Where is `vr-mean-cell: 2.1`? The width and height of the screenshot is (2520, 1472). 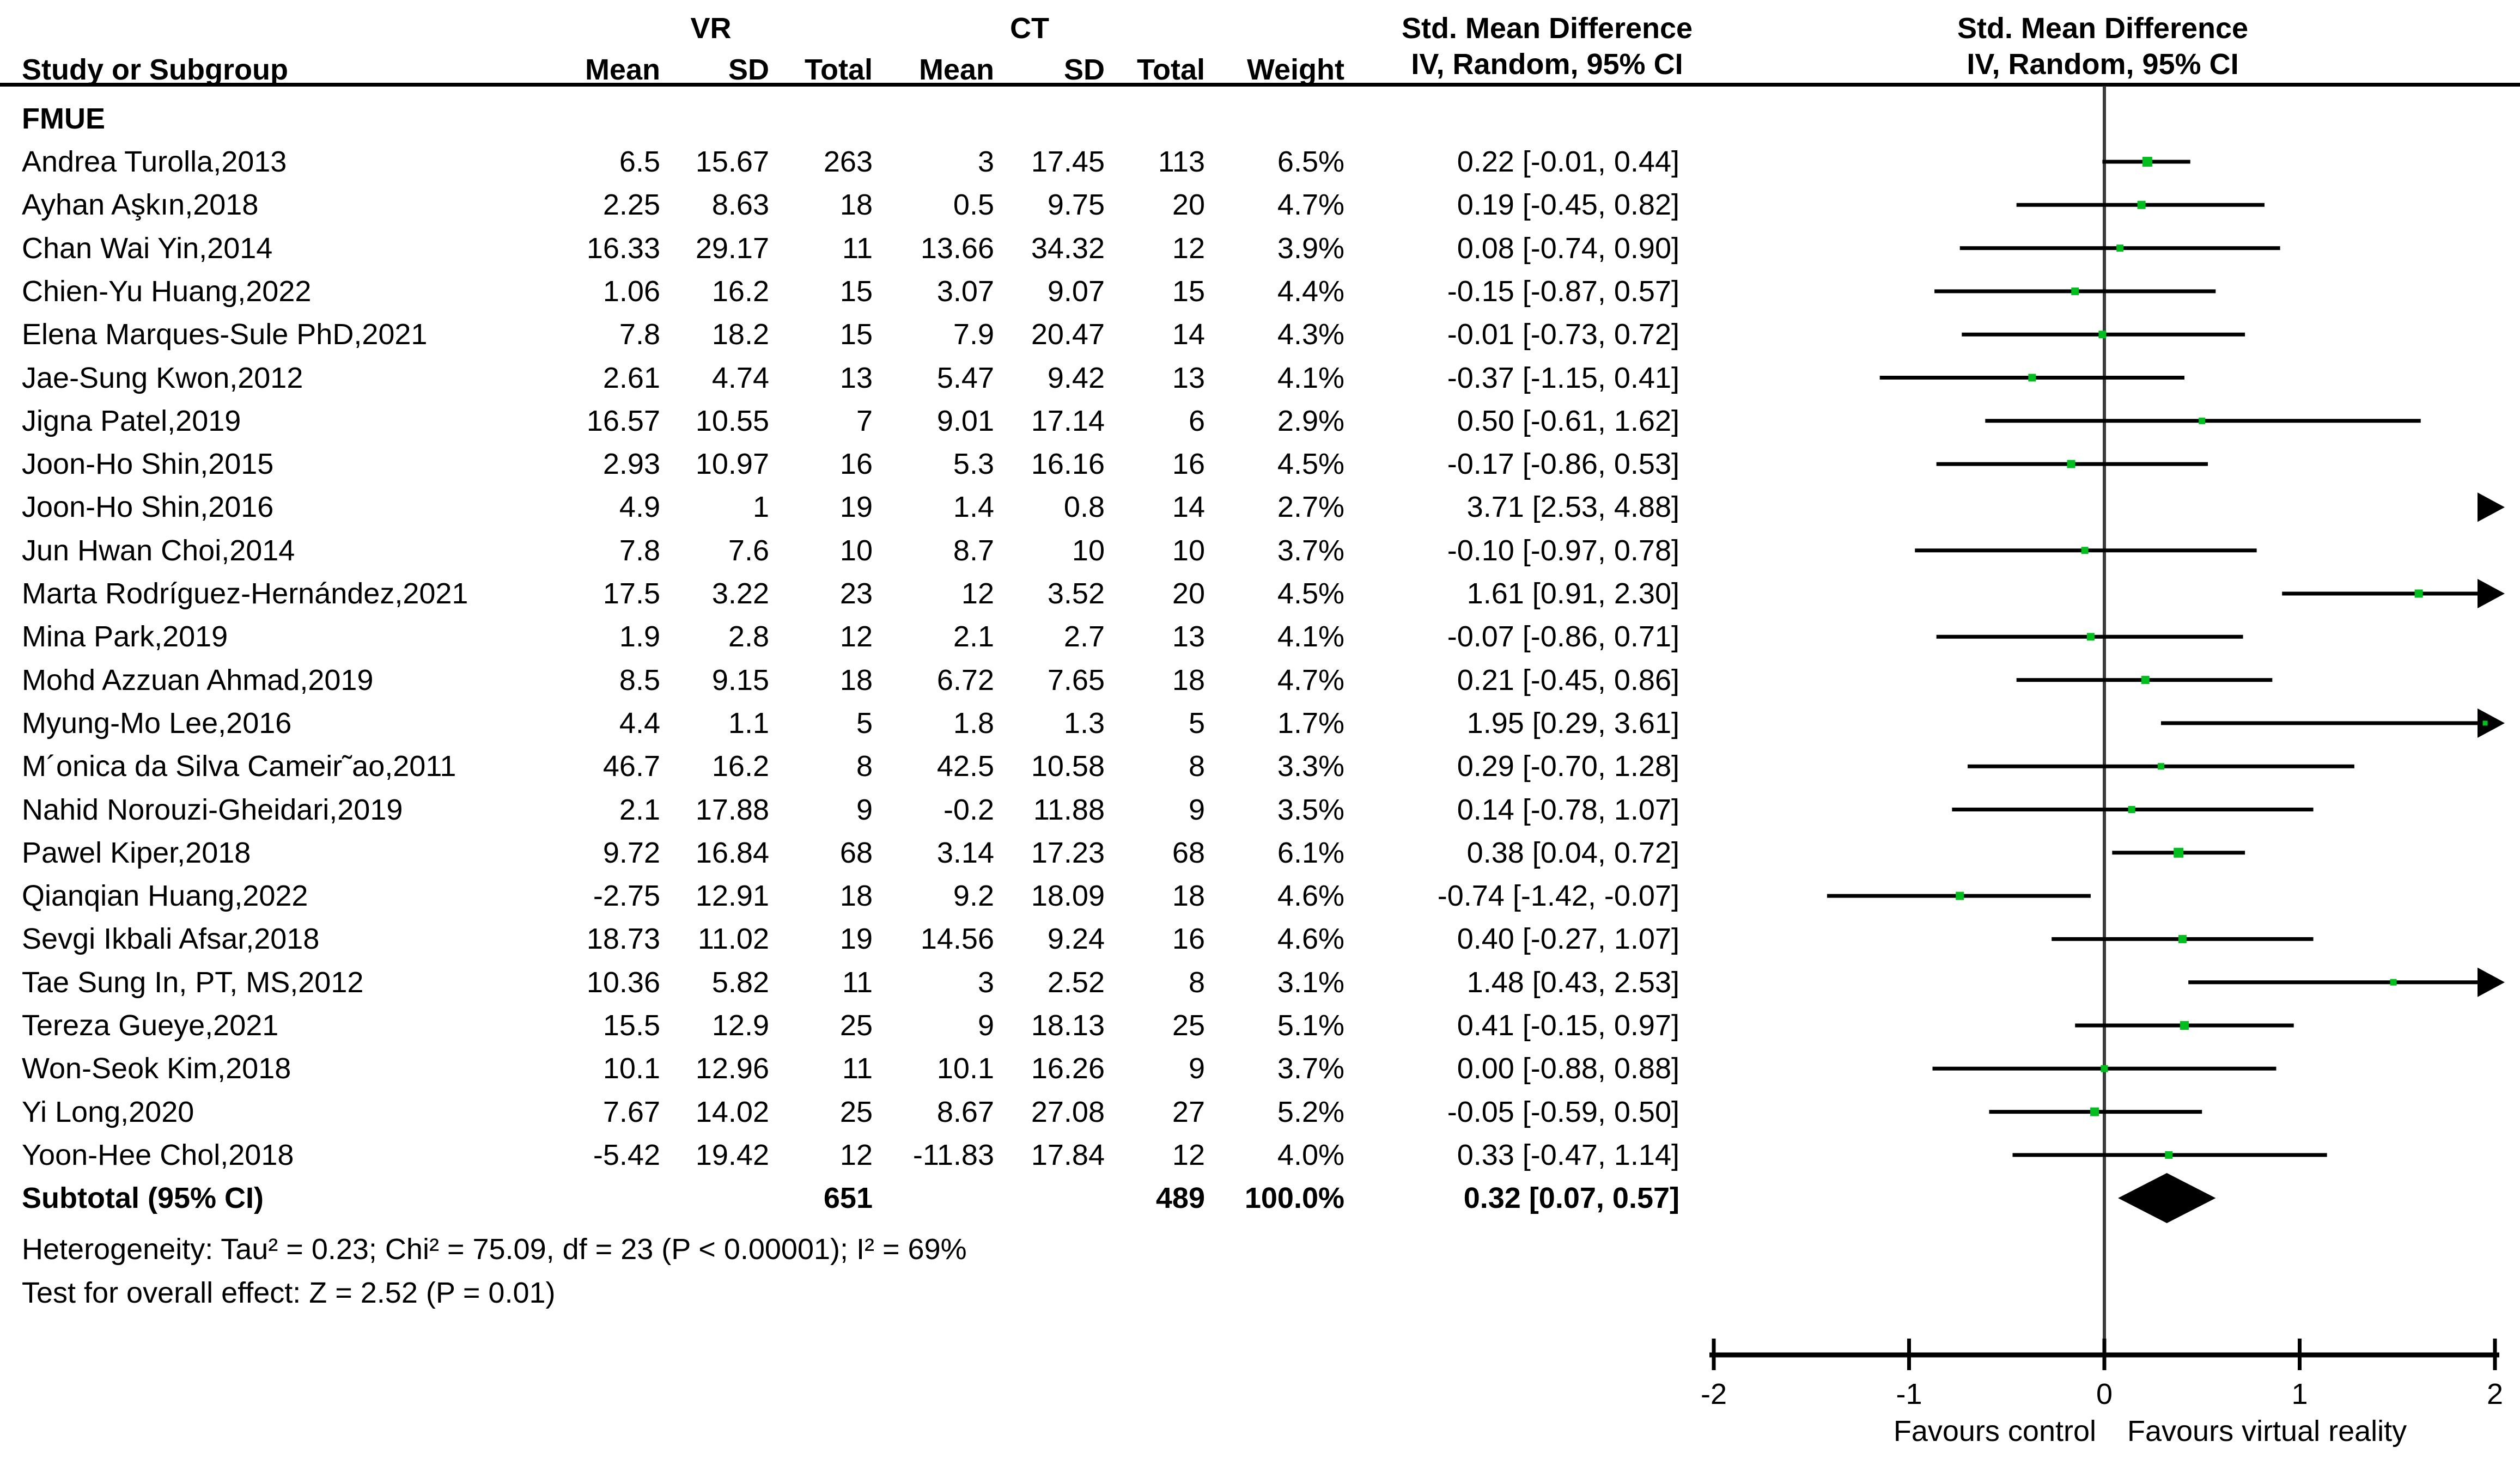 vr-mean-cell: 2.1 is located at coordinates (639, 809).